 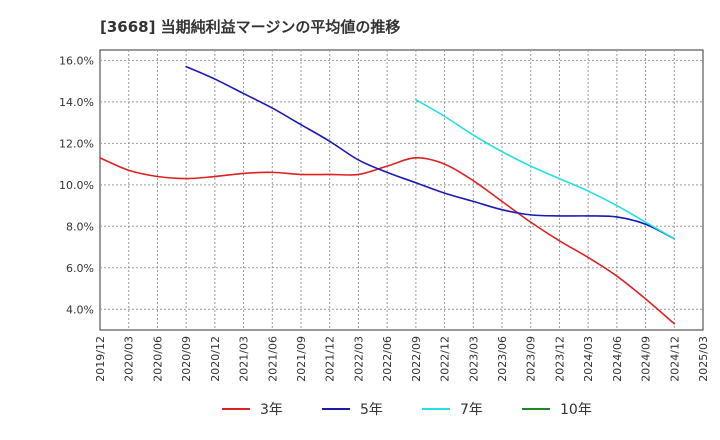 What do you see at coordinates (215, 359) in the screenshot?
I see `x-tick-label: 2020/12` at bounding box center [215, 359].